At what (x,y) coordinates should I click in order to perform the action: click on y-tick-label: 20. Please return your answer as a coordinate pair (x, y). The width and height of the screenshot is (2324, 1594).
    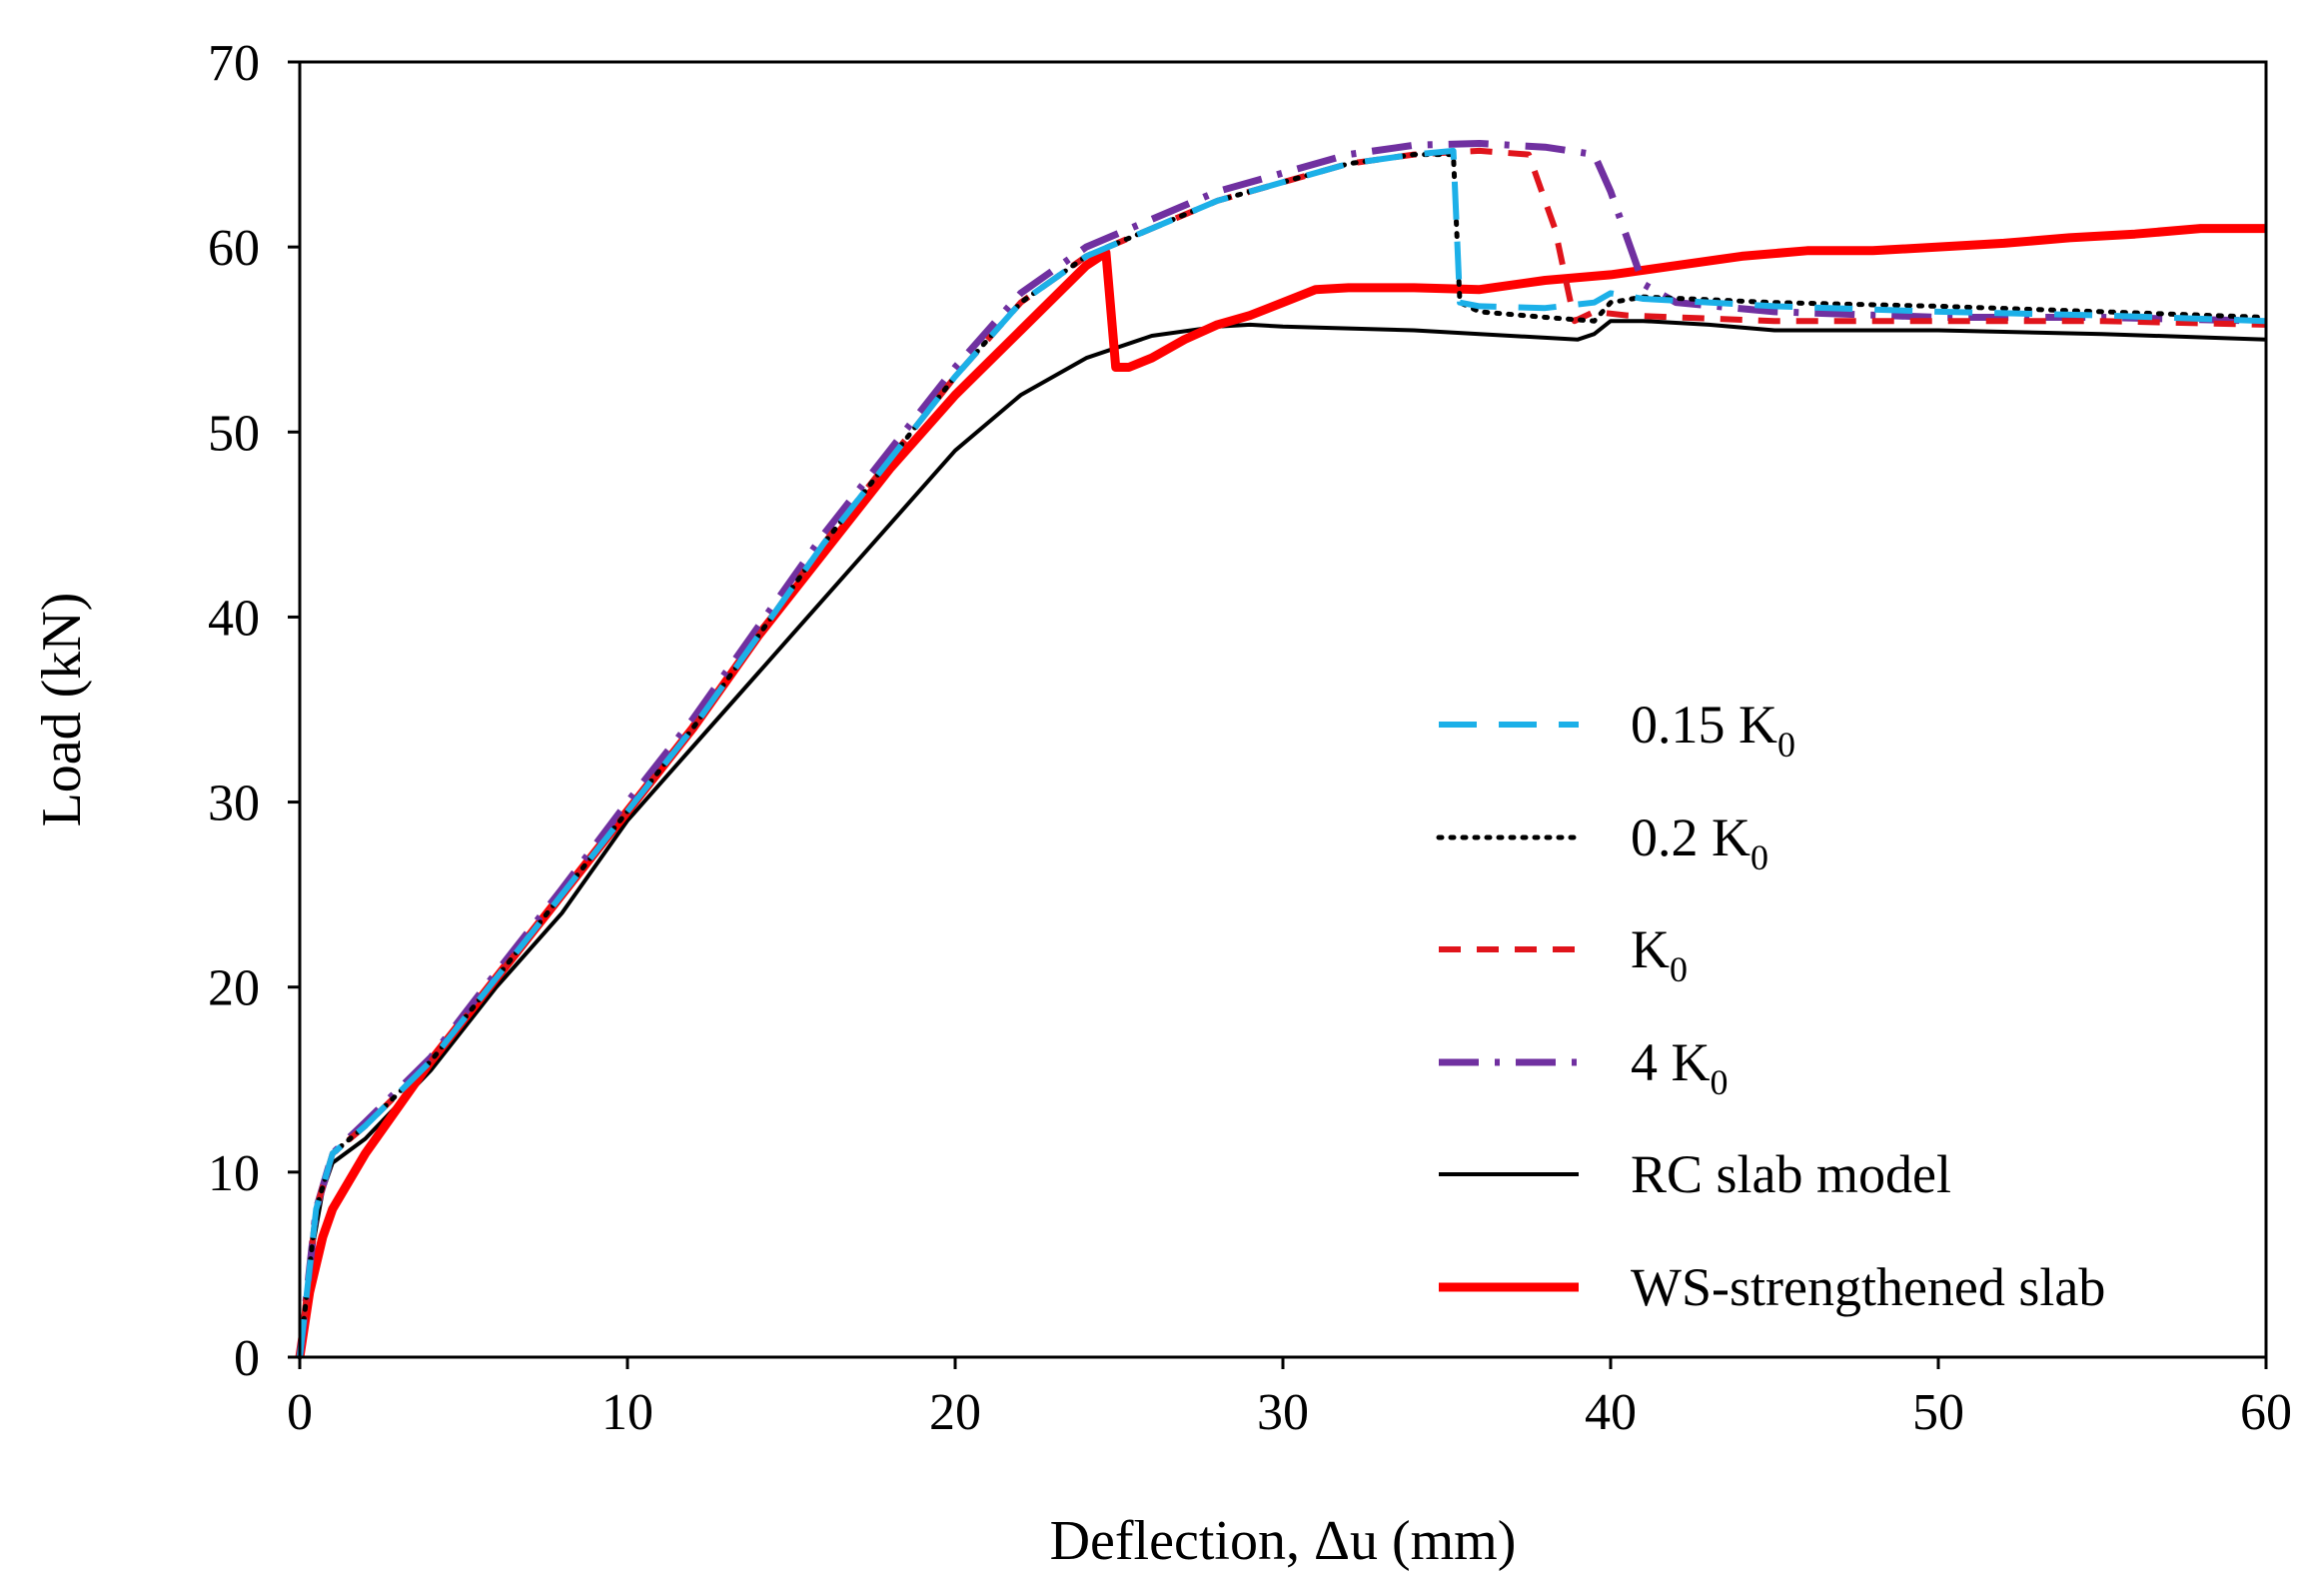
    Looking at the image, I should click on (234, 989).